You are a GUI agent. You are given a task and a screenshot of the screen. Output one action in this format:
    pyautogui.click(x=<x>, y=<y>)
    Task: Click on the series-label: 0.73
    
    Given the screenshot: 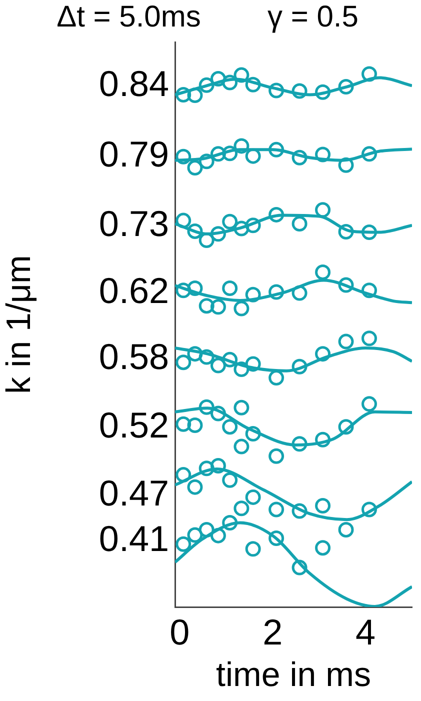 What is the action you would take?
    pyautogui.click(x=133, y=223)
    